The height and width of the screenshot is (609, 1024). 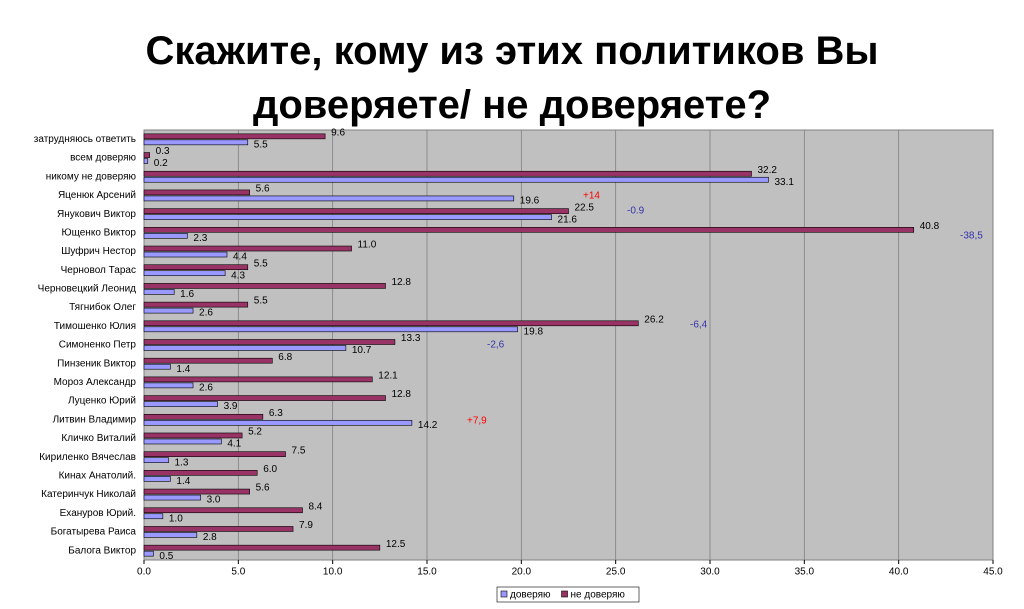 What do you see at coordinates (270, 469) in the screenshot?
I see `value-label: 6.0` at bounding box center [270, 469].